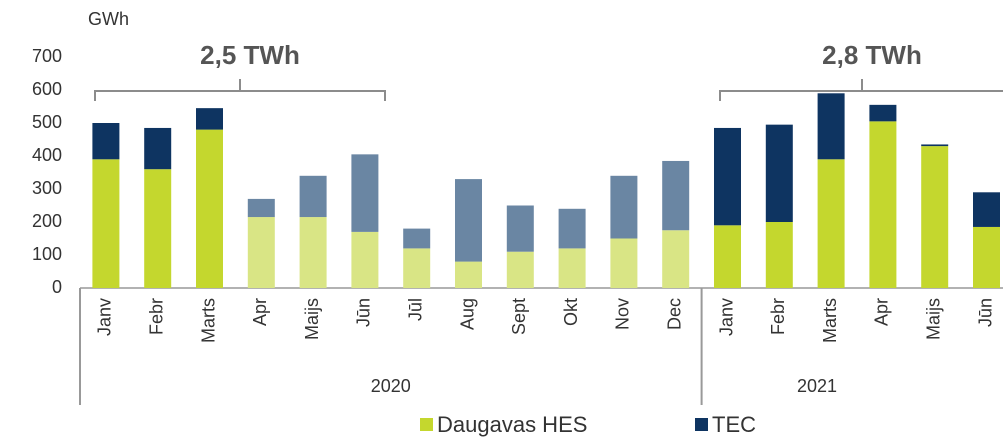  What do you see at coordinates (512, 424) in the screenshot?
I see `legend-label: Daugavas HES` at bounding box center [512, 424].